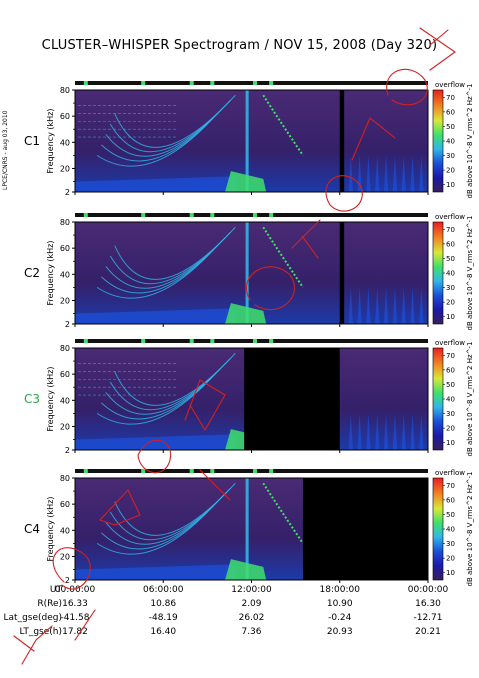  I want to click on orbit-value: 10.86, so click(163, 604).